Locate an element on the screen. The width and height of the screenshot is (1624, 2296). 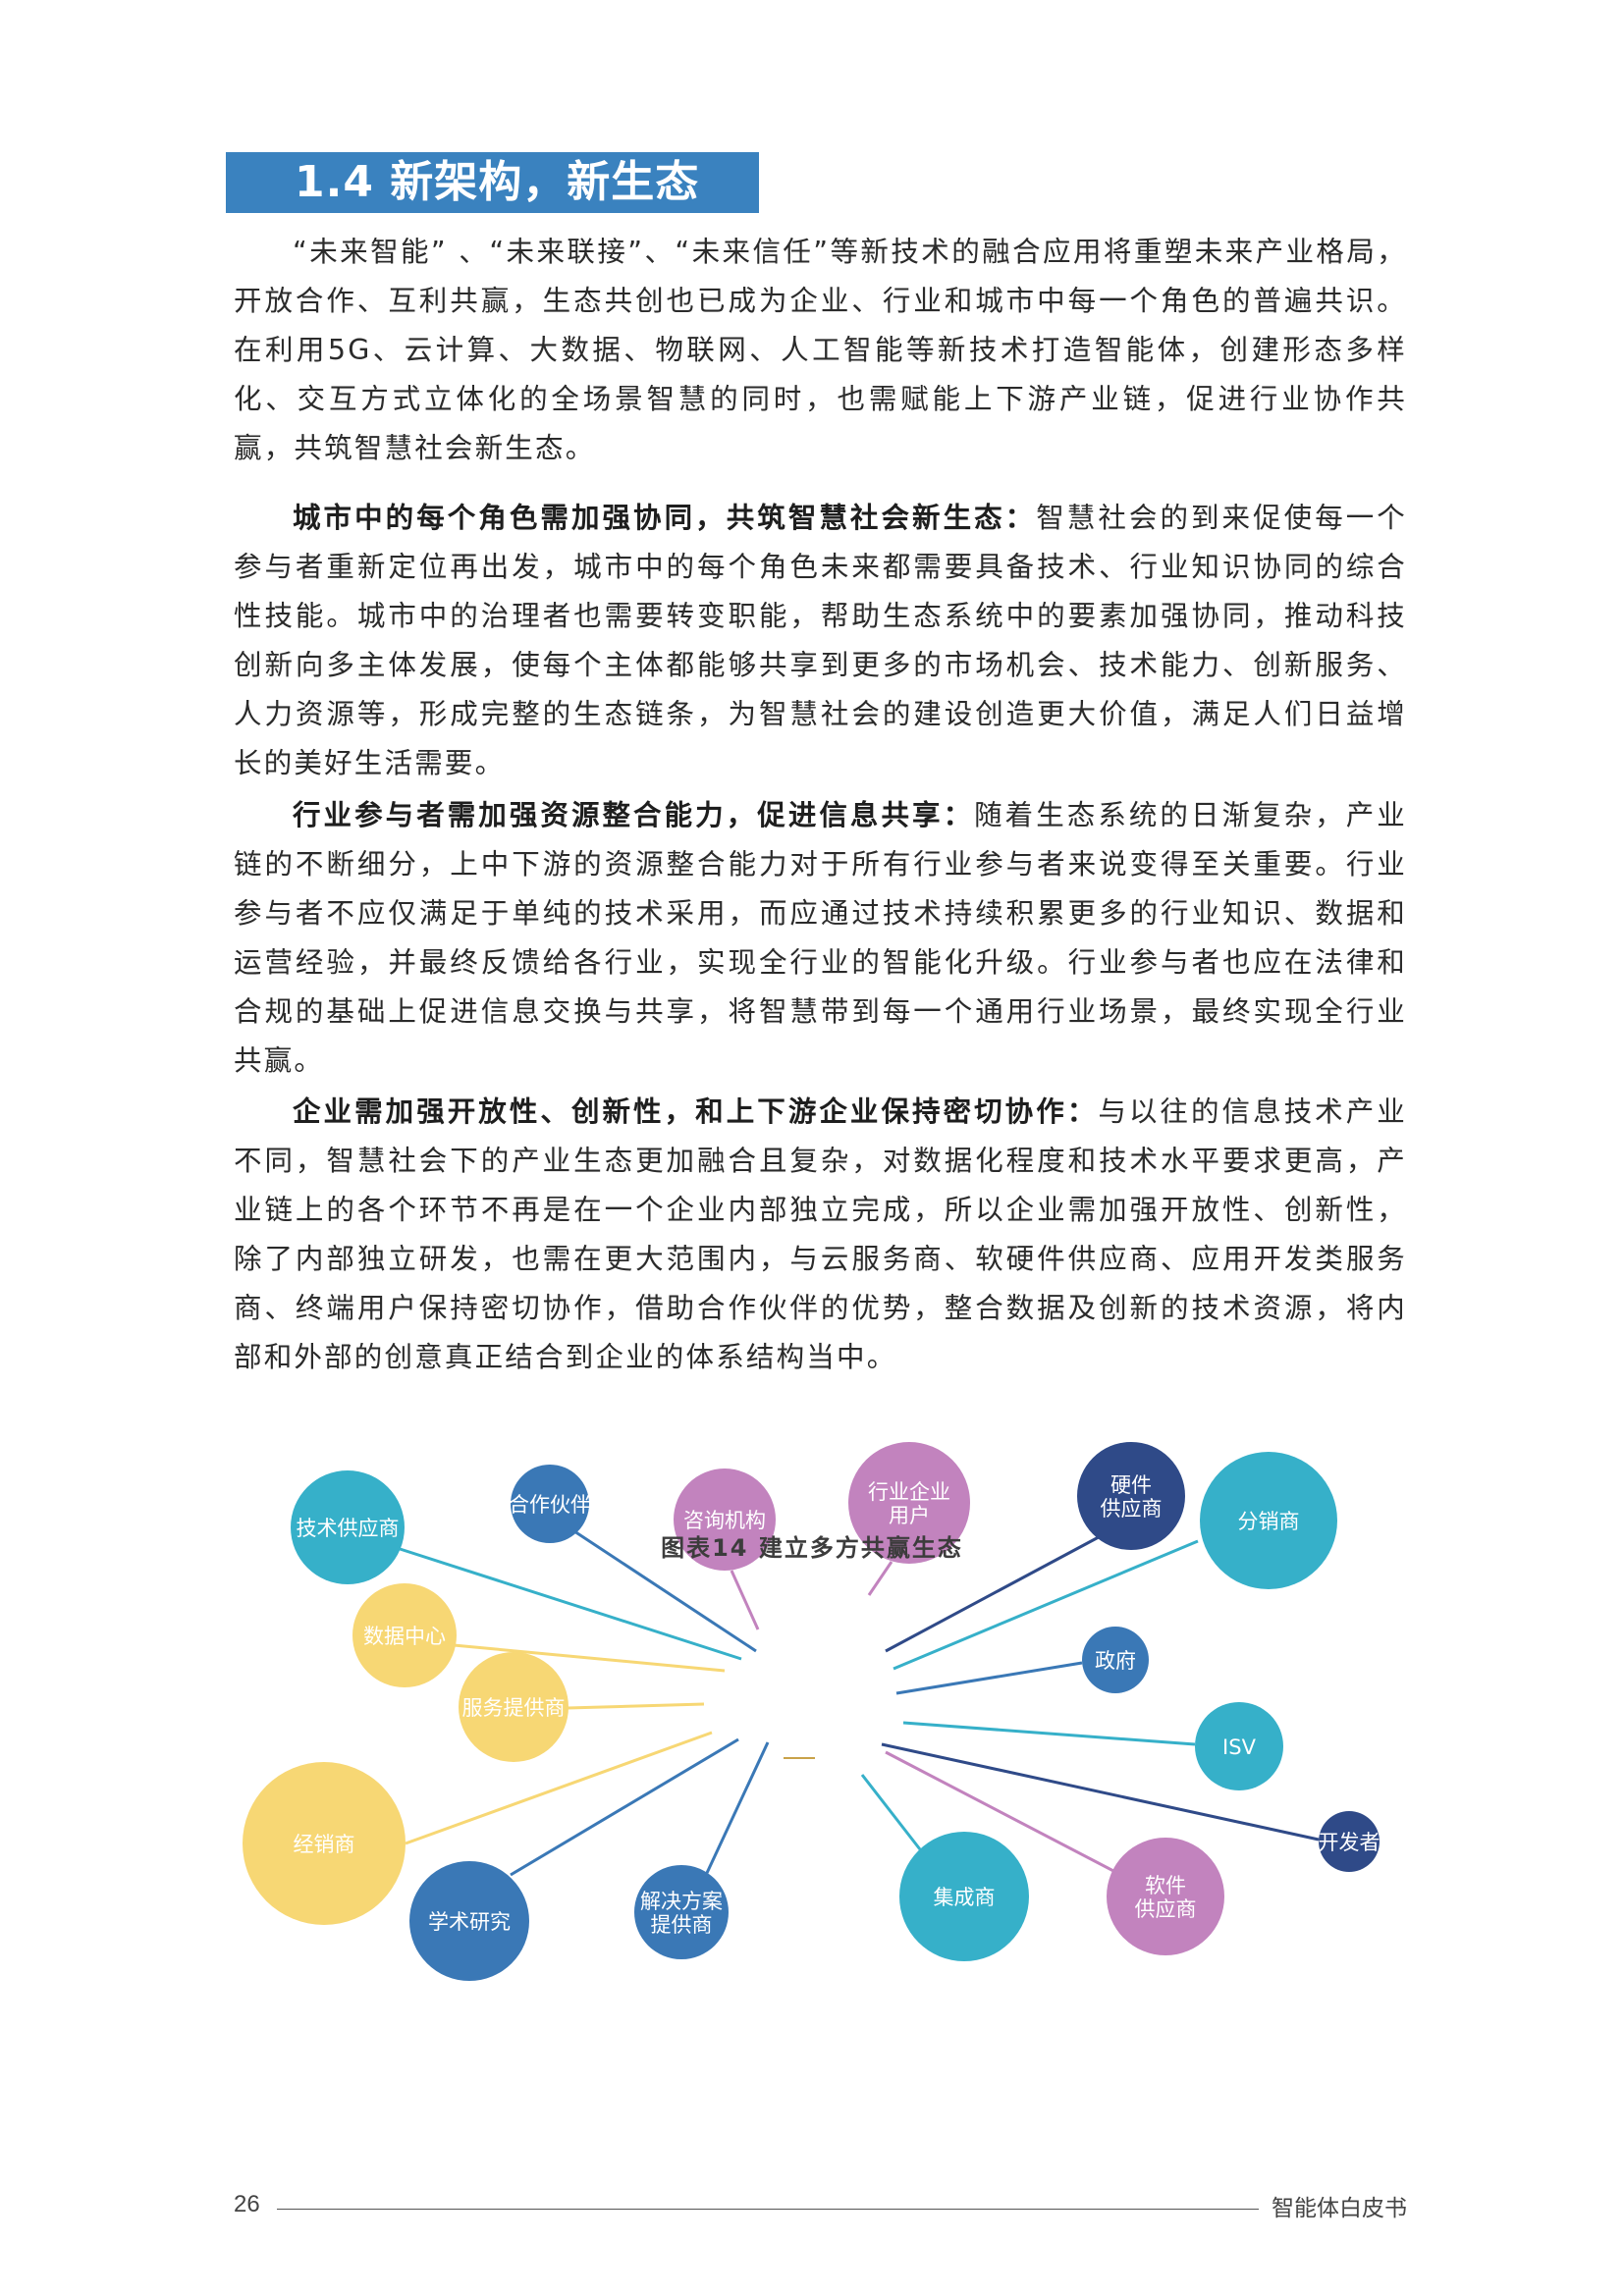
node-circle-distributor is located at coordinates (1268, 1520).